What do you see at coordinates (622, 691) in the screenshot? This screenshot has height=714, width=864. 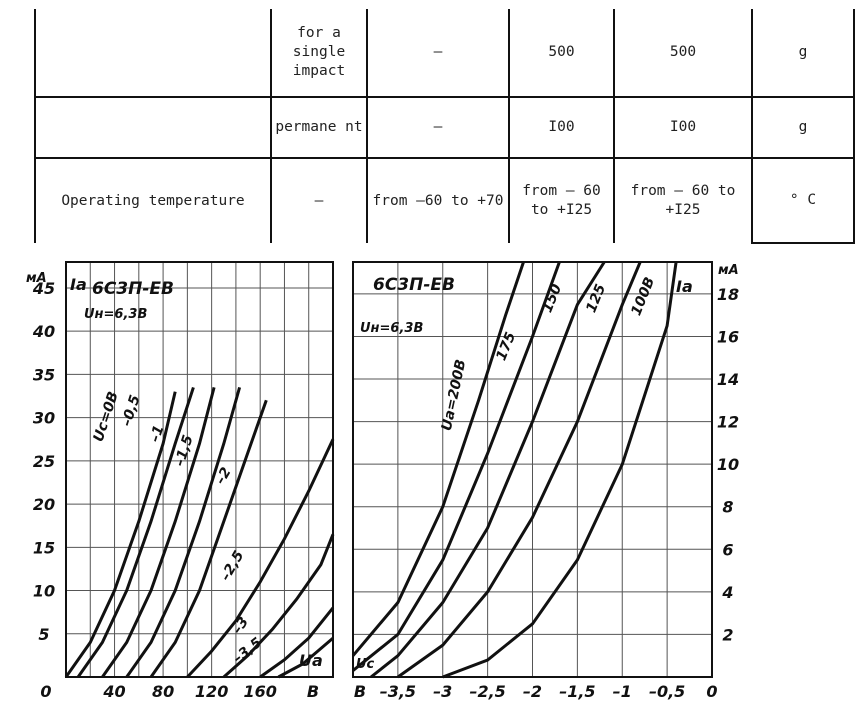 I see `x-tick-label: –1` at bounding box center [622, 691].